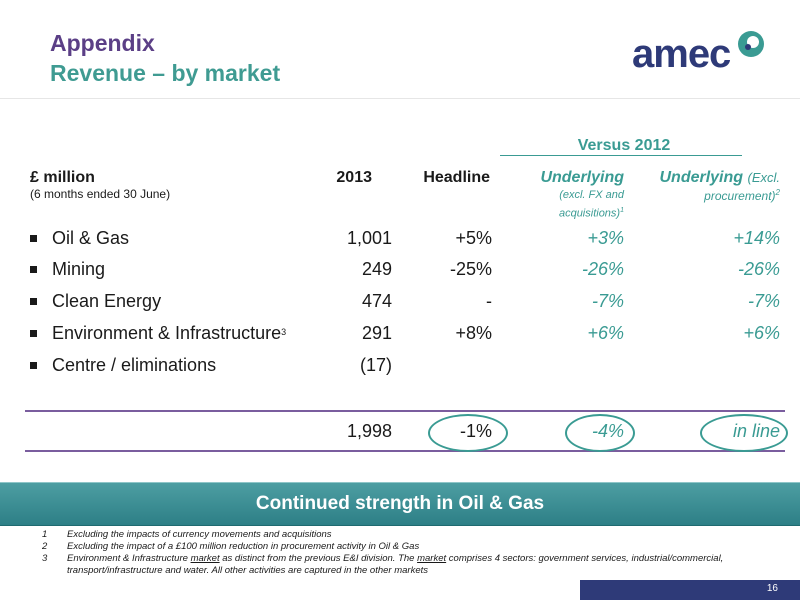  What do you see at coordinates (690, 590) in the screenshot?
I see `footer-bar: 16` at bounding box center [690, 590].